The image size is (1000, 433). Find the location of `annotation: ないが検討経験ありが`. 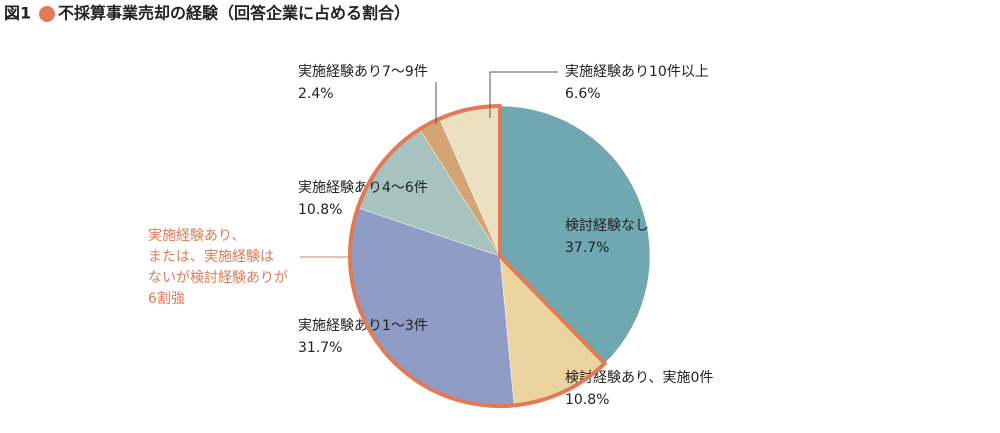

annotation: ないが検討経験ありが is located at coordinates (218, 278).